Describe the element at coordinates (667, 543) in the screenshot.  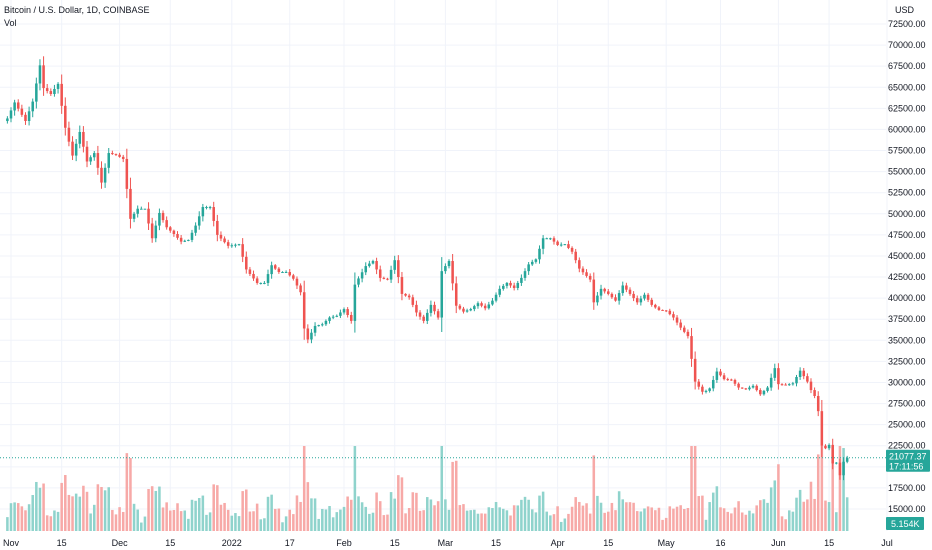
I see `time-tick-label: May` at that location.